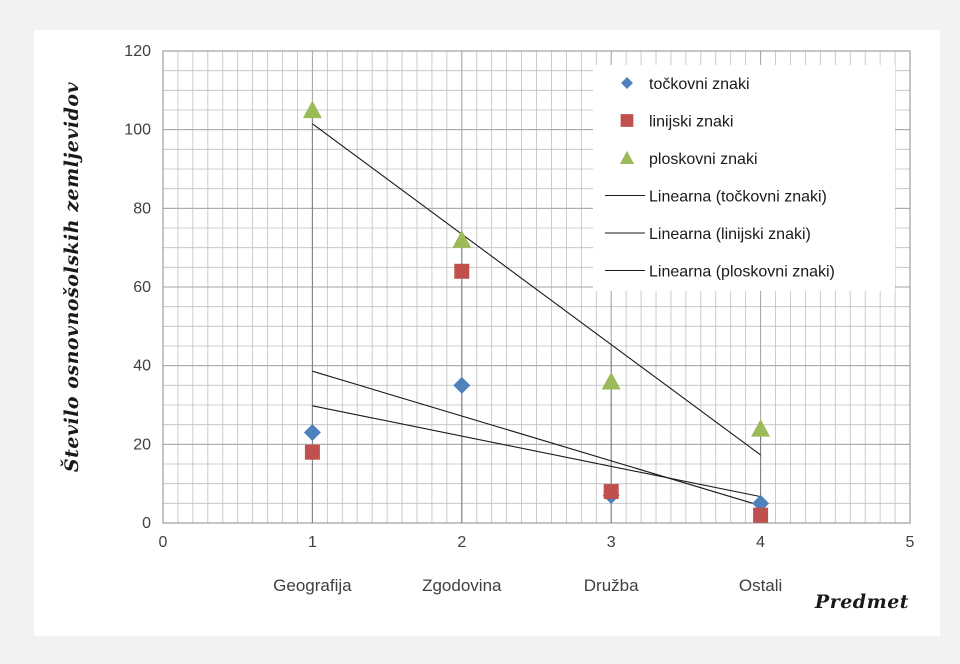  Describe the element at coordinates (760, 542) in the screenshot. I see `x-tick-label: 4` at that location.